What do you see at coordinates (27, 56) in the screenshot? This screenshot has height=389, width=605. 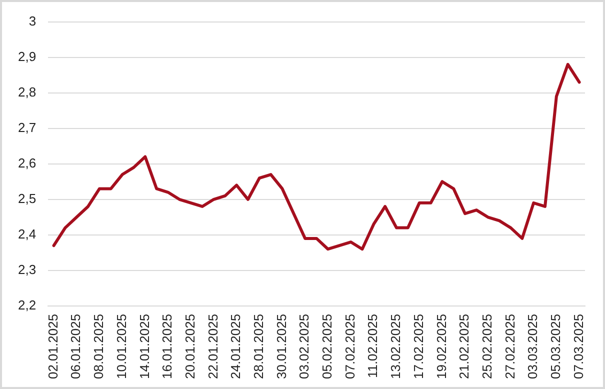 I see `y-tick-label: 2,9` at bounding box center [27, 56].